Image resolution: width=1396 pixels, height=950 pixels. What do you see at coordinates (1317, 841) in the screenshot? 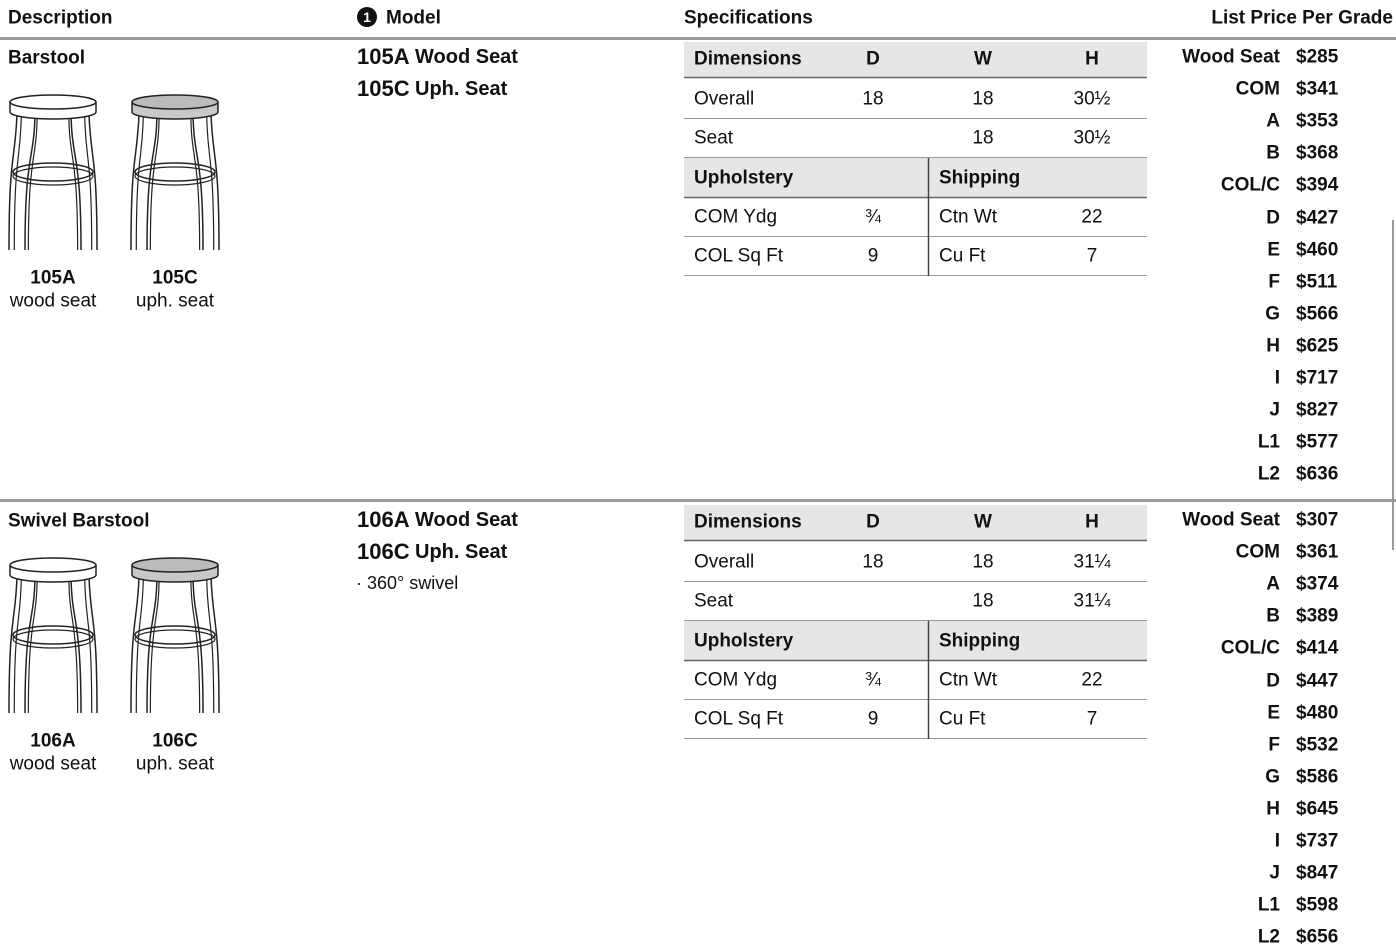
I see `price-value: $737` at bounding box center [1317, 841].